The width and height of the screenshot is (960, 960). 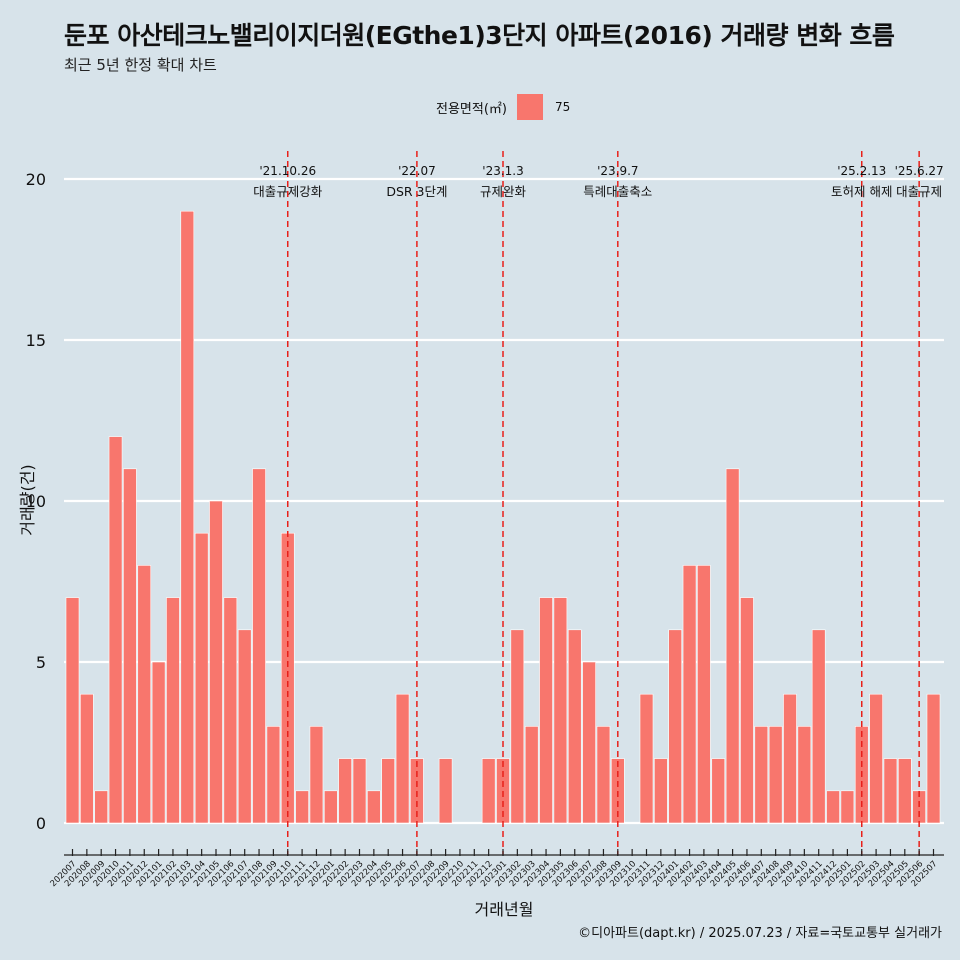 I want to click on event-label: 대출규제강화, so click(x=288, y=191).